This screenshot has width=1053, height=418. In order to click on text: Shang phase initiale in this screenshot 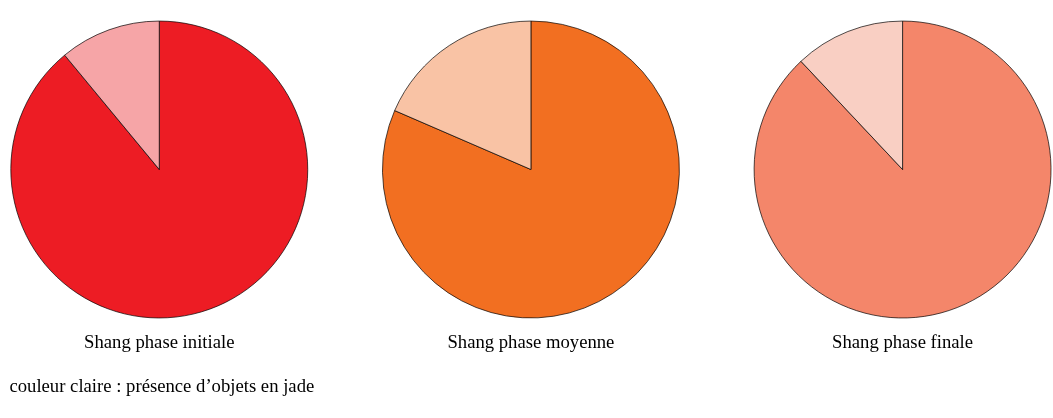, I will do `click(159, 341)`.